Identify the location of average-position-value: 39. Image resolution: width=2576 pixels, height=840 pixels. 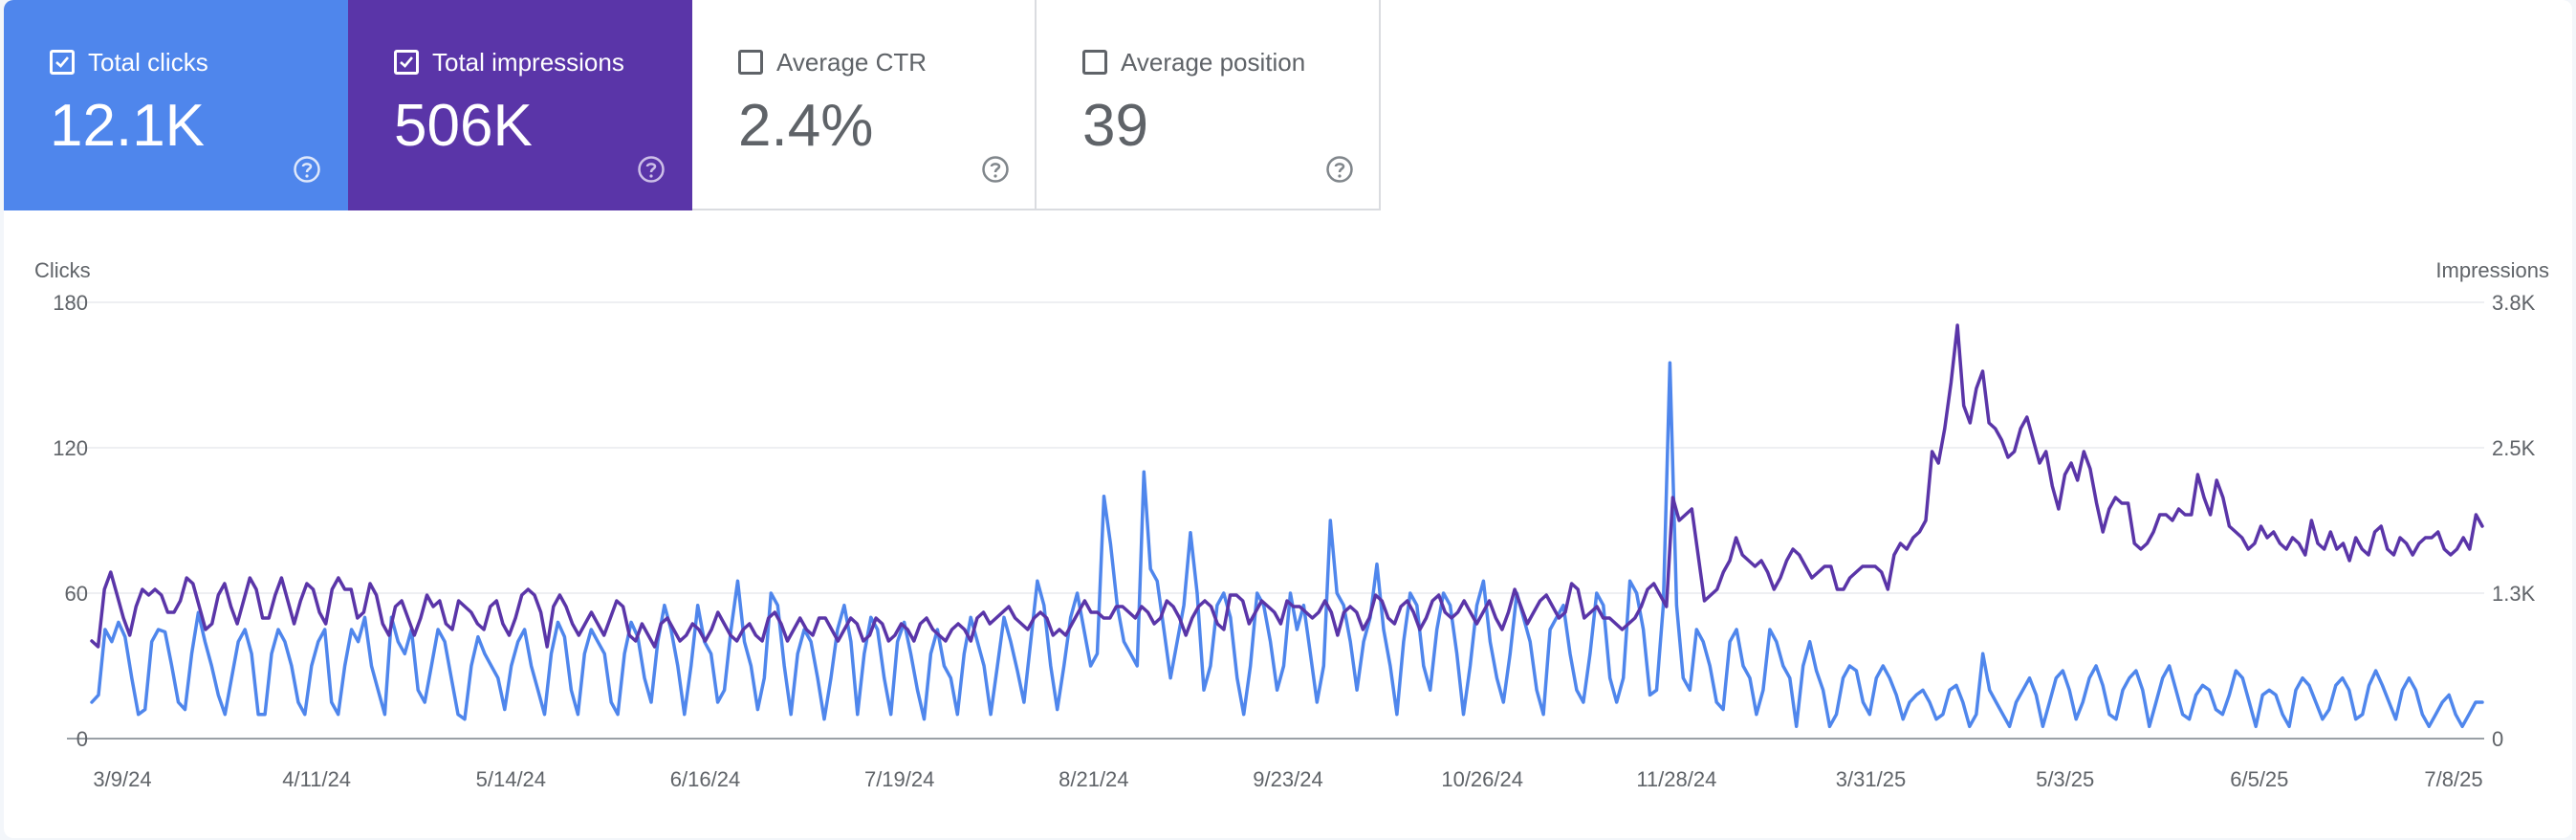
(1115, 126).